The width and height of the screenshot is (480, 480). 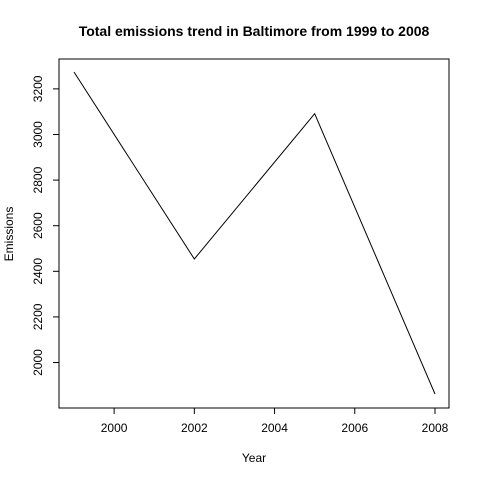 I want to click on x-tick-label: 2008, so click(x=435, y=428).